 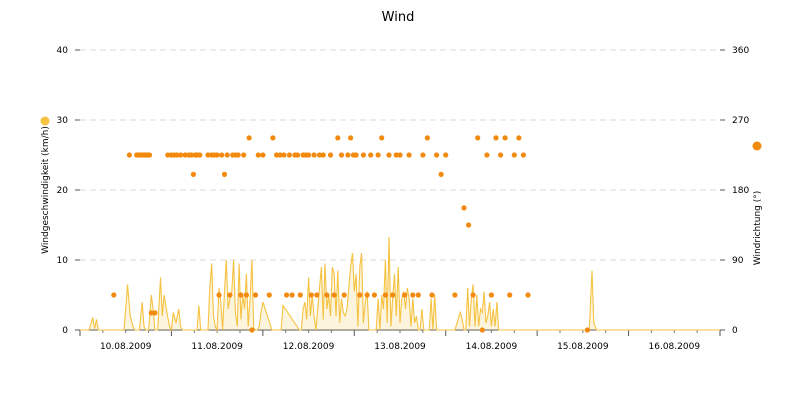 I want to click on y-right-tick-label: 0, so click(x=735, y=331).